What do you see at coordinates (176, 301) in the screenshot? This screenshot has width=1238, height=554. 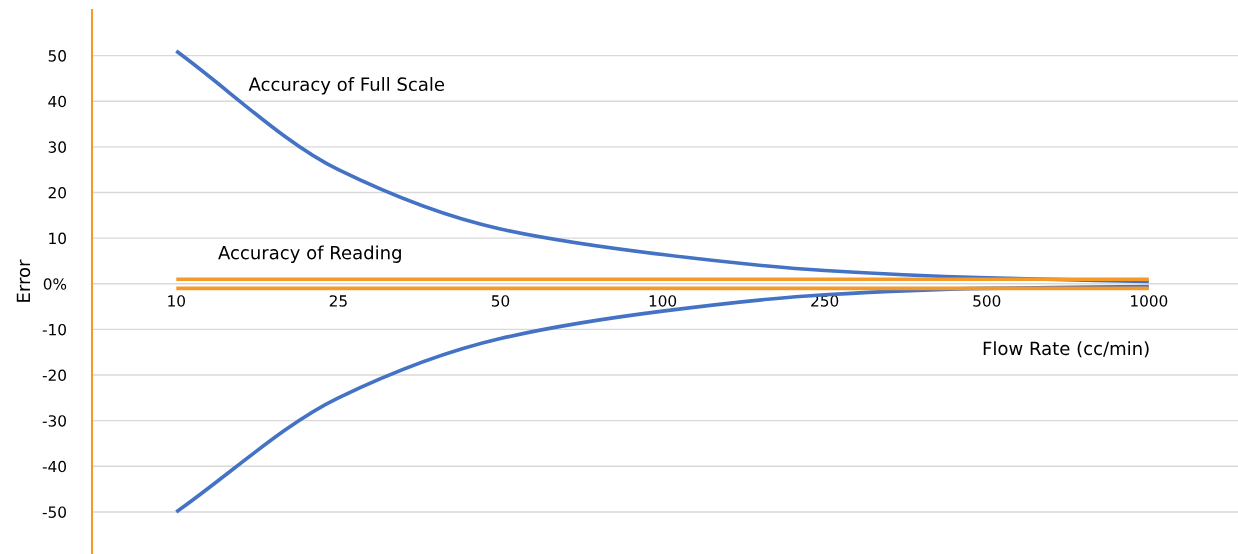 I see `x-tick-label: 10` at bounding box center [176, 301].